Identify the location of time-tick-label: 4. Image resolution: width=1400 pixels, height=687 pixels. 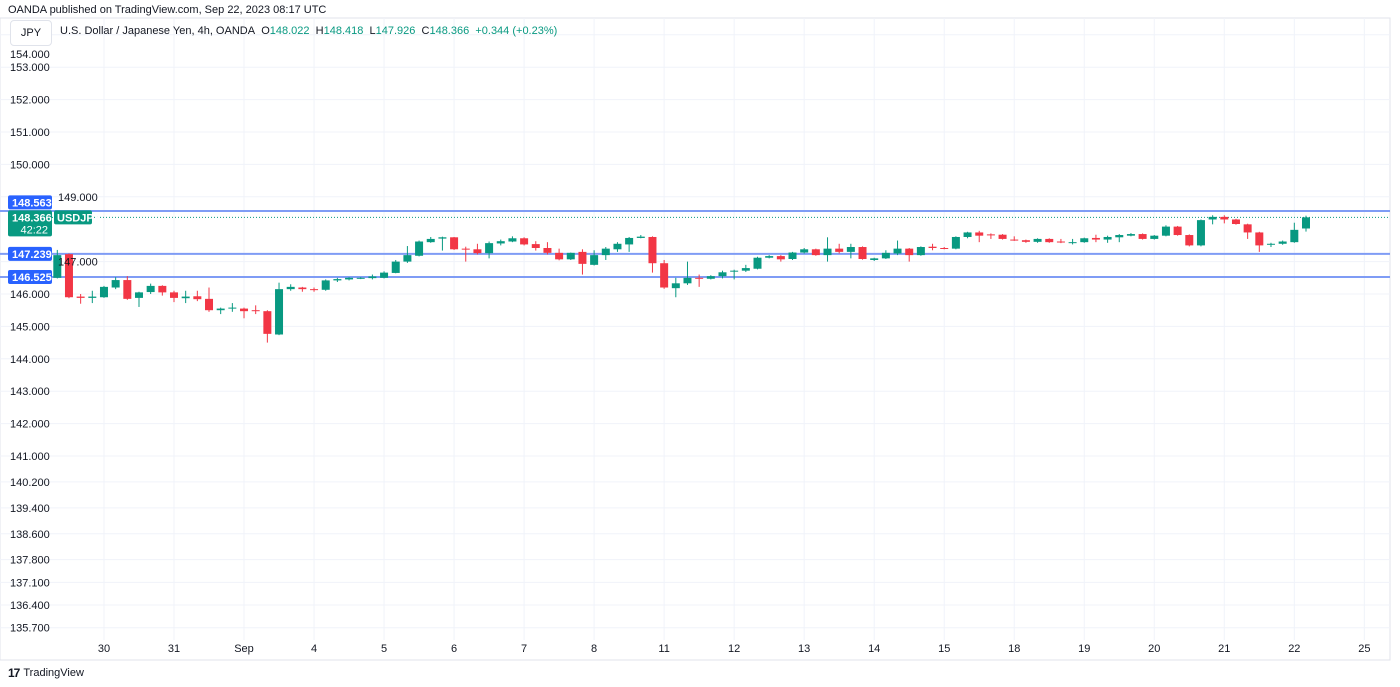
(314, 649).